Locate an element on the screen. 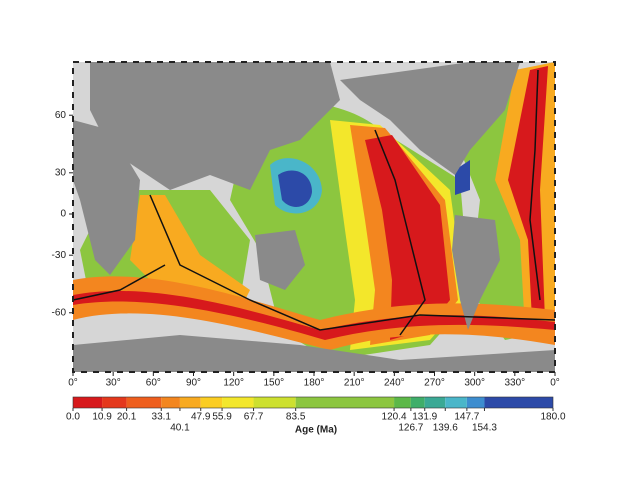  colorbar-tick-label: 20.1 is located at coordinates (127, 417).